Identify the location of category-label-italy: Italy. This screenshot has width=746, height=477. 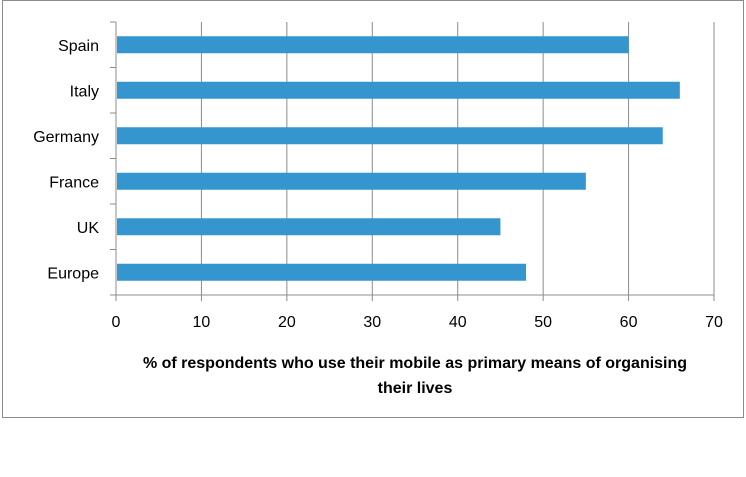
(84, 91).